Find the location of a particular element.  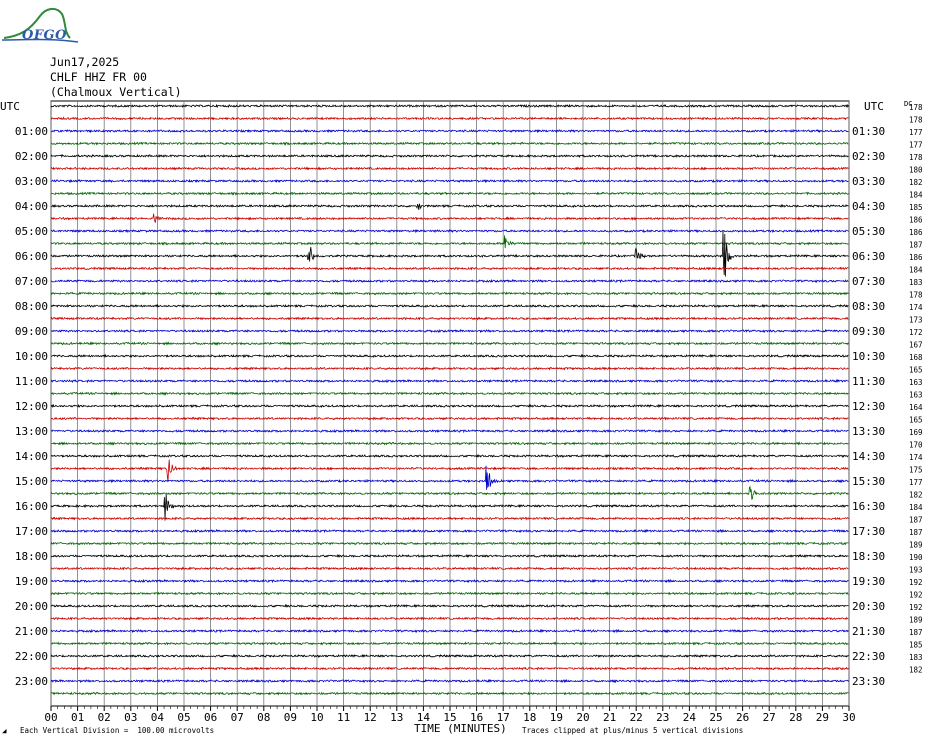

left-hour-label: 16:00 is located at coordinates (31, 506).